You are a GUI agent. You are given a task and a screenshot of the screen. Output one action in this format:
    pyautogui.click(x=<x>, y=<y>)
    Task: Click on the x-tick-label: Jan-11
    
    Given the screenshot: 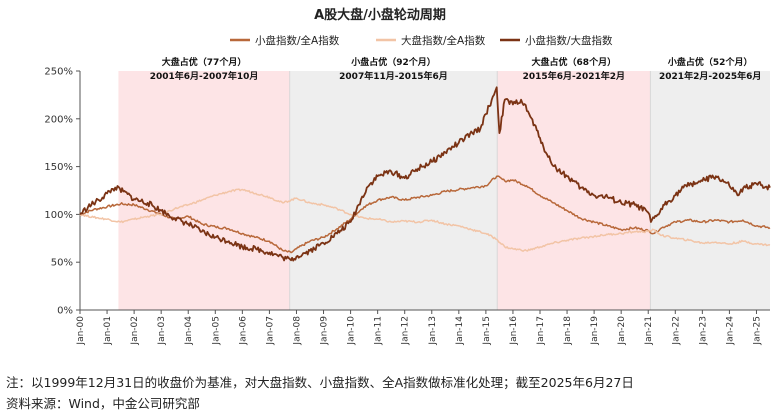 What is the action you would take?
    pyautogui.click(x=379, y=331)
    